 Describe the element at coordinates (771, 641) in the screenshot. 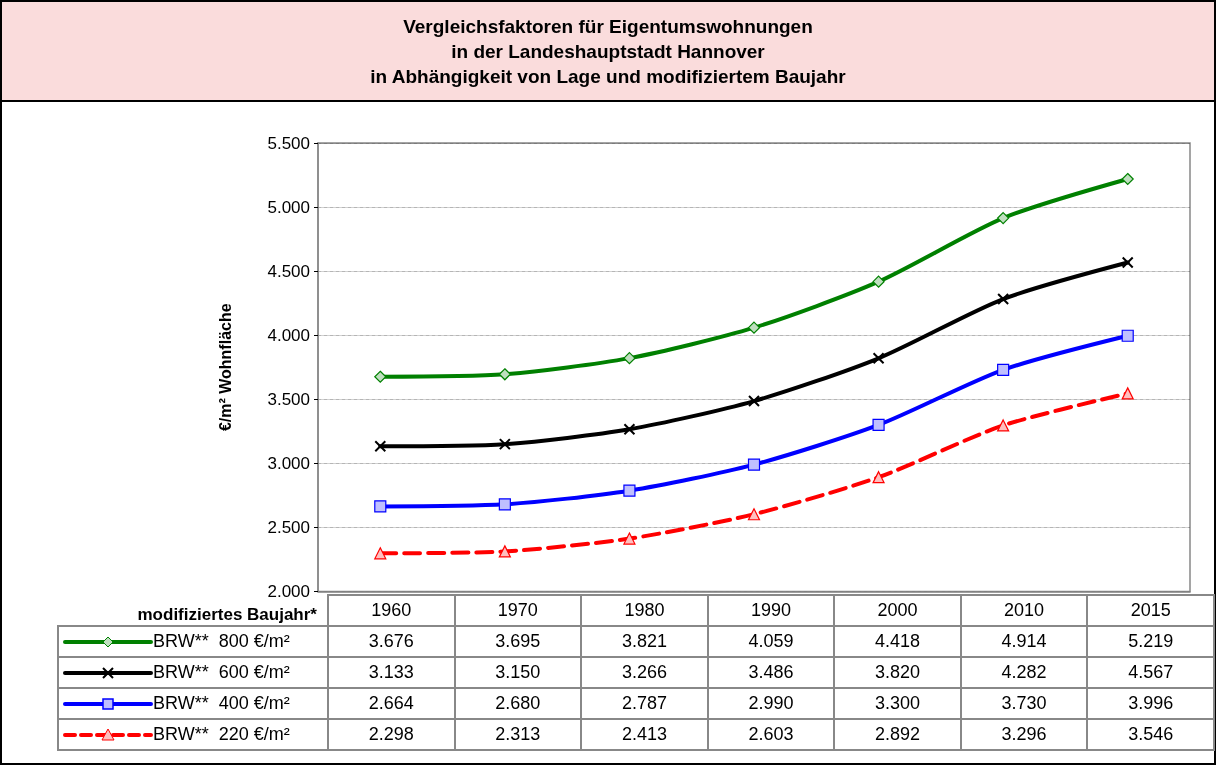

I see `data-label: 4.059` at that location.